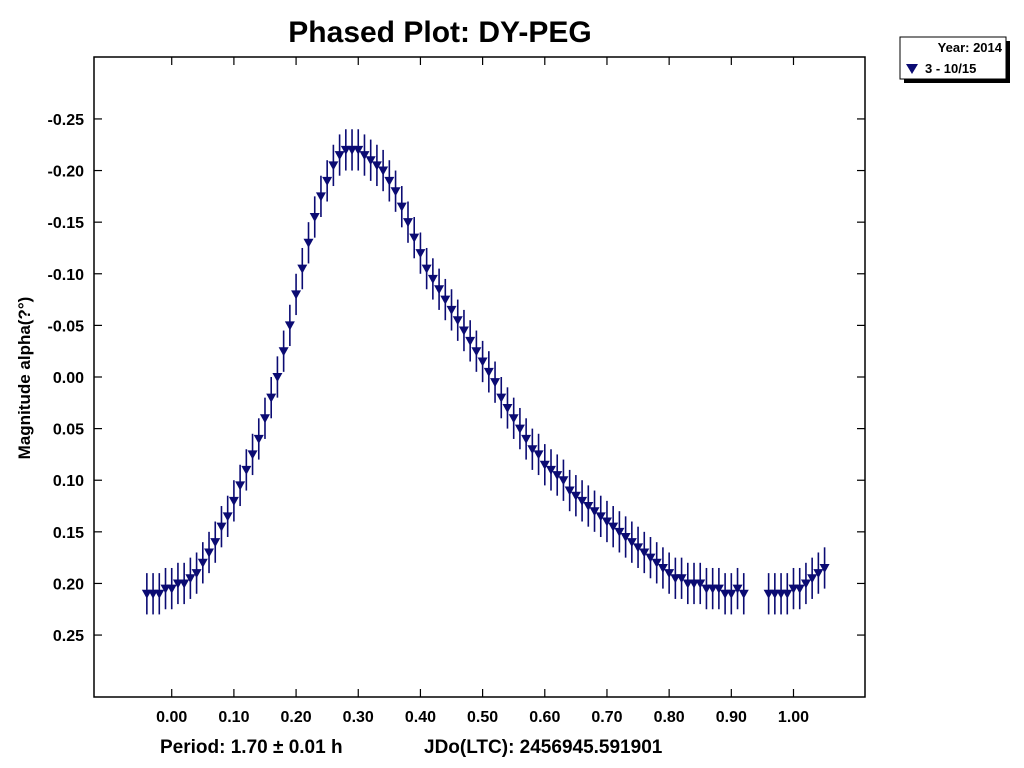  I want to click on y-tick-label: -0.20, so click(66, 172).